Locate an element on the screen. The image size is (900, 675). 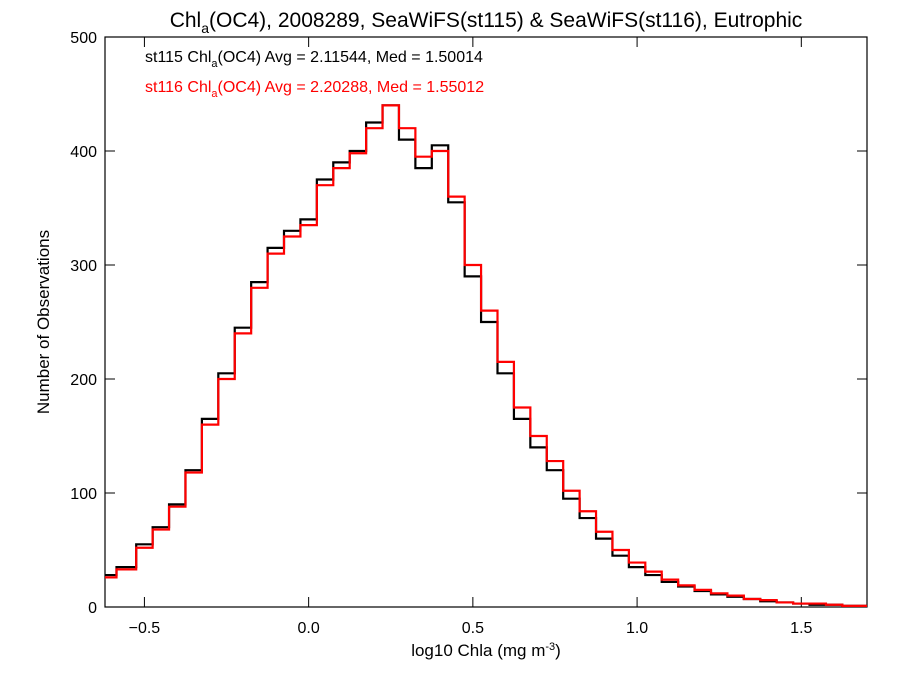
y-tick-label: 400 is located at coordinates (83, 152).